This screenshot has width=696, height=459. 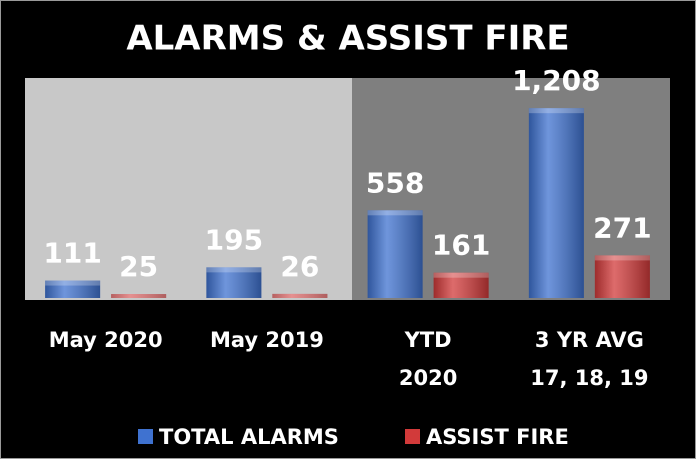 What do you see at coordinates (461, 245) in the screenshot?
I see `value-label: 161` at bounding box center [461, 245].